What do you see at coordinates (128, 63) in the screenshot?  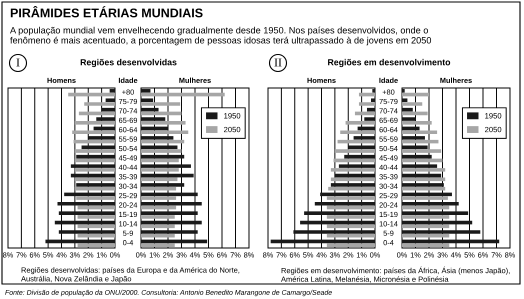 I see `text: Regiões desenvolvidas` at bounding box center [128, 63].